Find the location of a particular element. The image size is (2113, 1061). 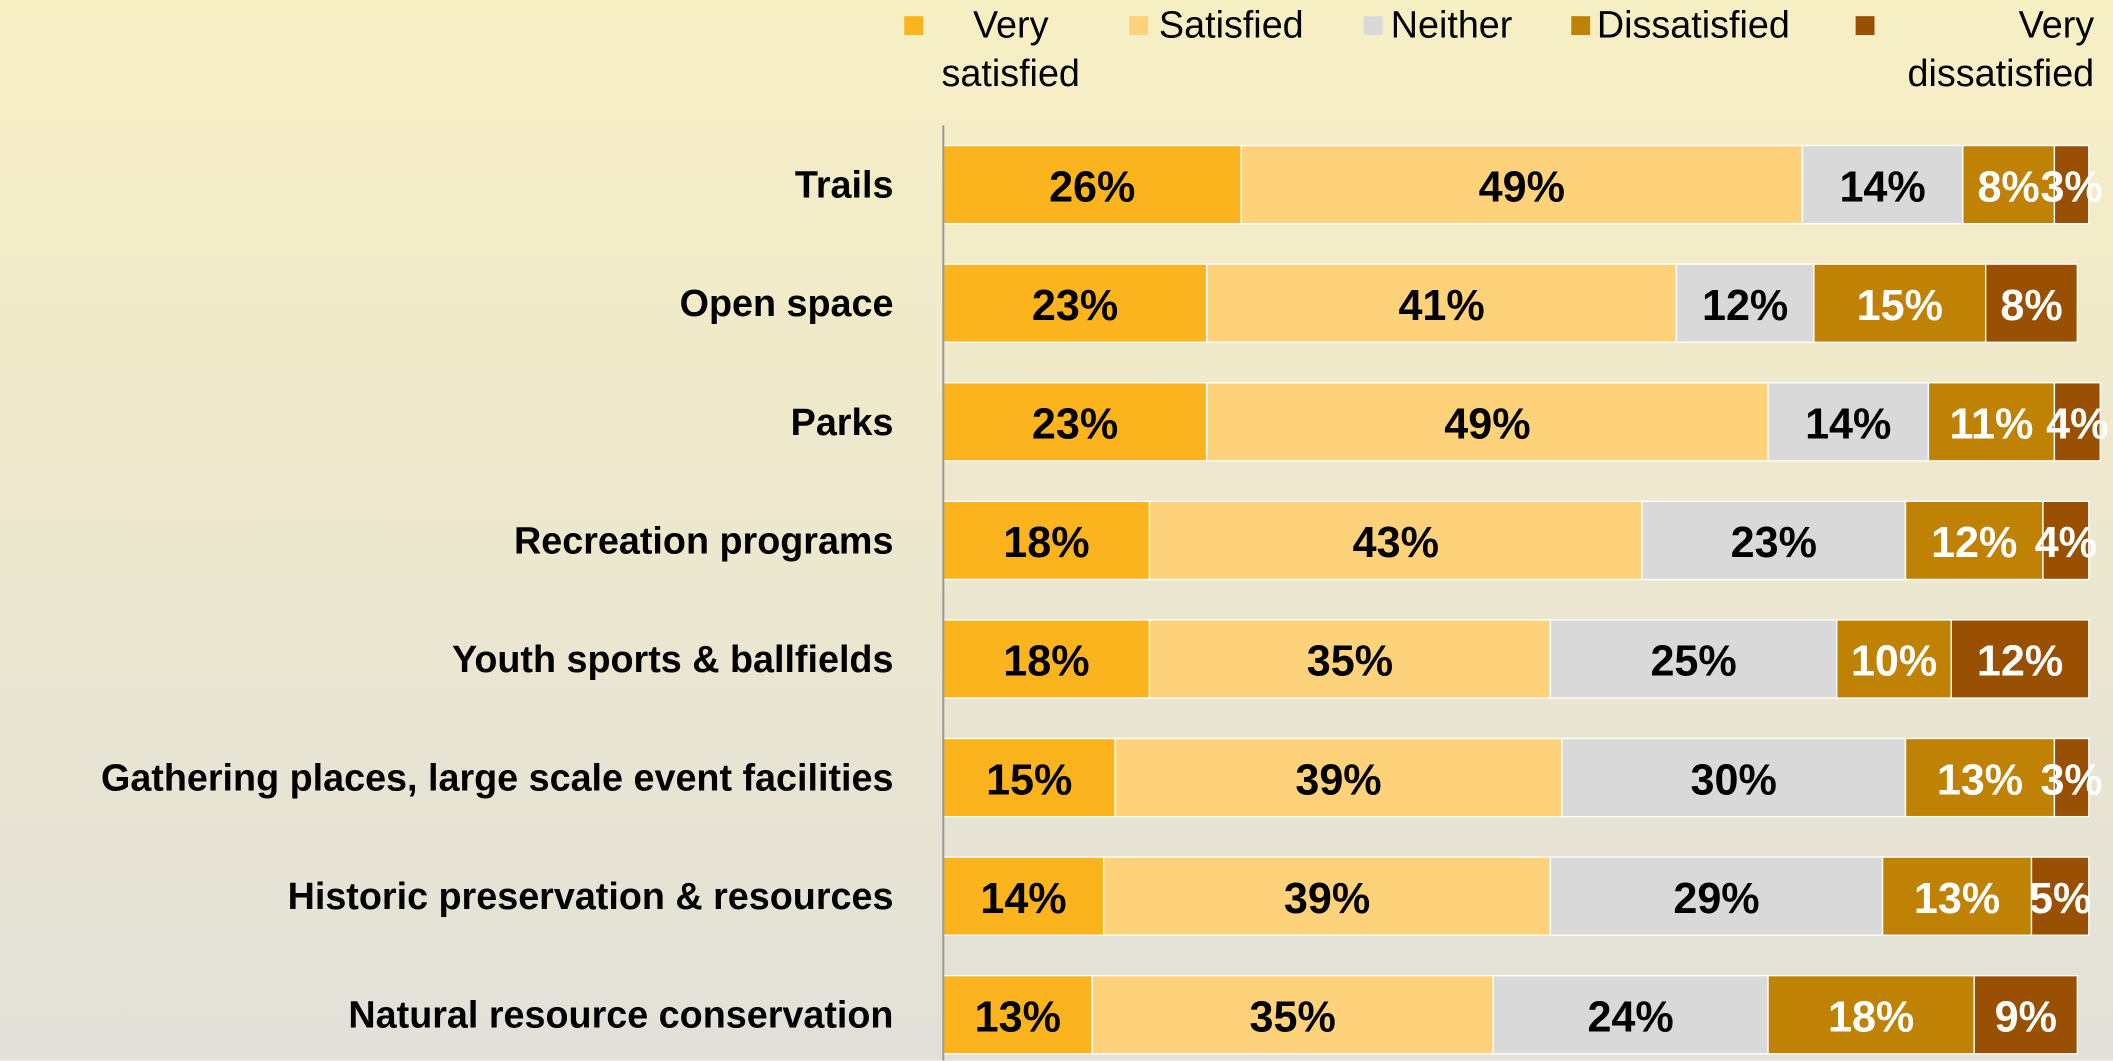

data-label: 43% is located at coordinates (1396, 543).